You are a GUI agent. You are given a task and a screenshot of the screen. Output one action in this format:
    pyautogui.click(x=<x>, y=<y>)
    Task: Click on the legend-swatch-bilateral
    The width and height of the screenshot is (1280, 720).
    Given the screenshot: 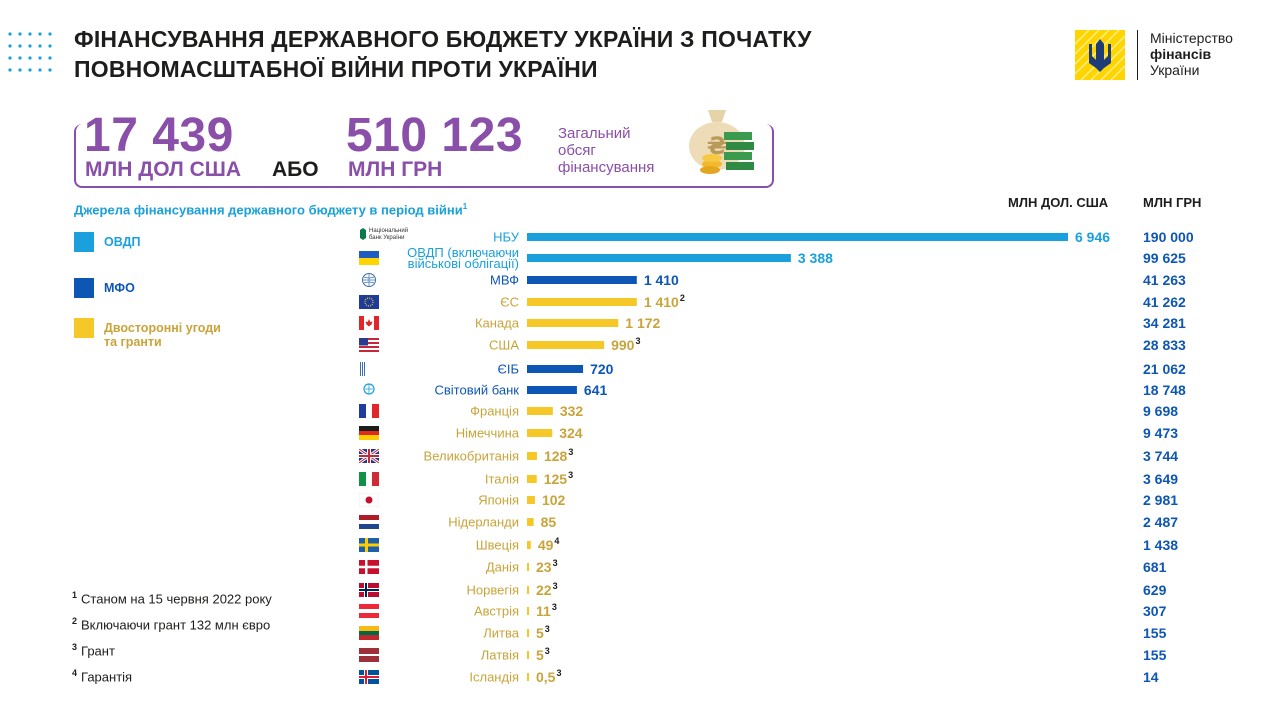 What is the action you would take?
    pyautogui.click(x=84, y=328)
    